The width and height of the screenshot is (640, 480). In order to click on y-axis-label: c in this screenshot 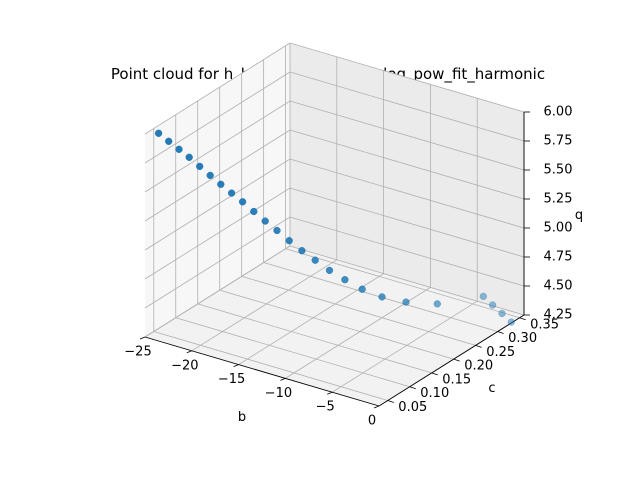, I will do `click(491, 388)`.